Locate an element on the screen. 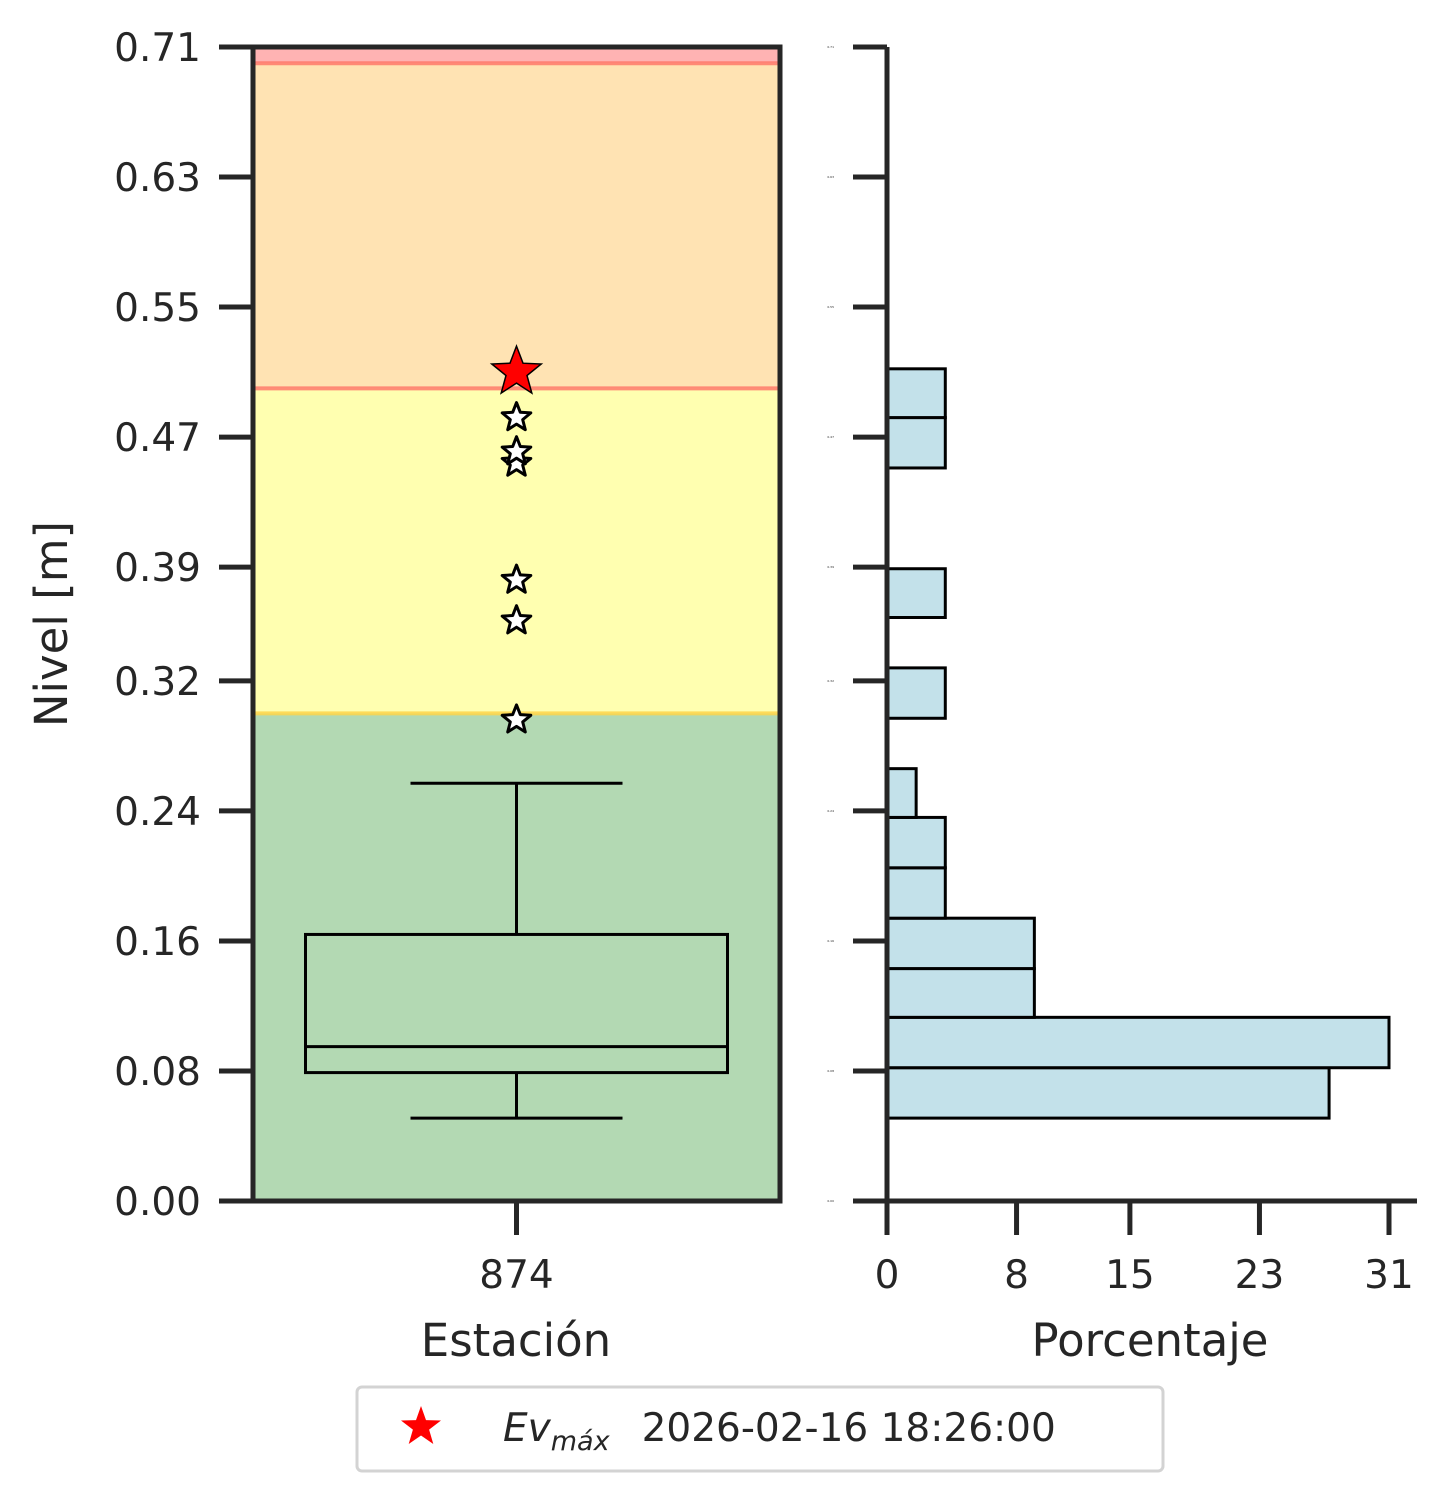 This screenshot has height=1499, width=1449. box-ytick-label-0: 0.00 is located at coordinates (157, 1202).